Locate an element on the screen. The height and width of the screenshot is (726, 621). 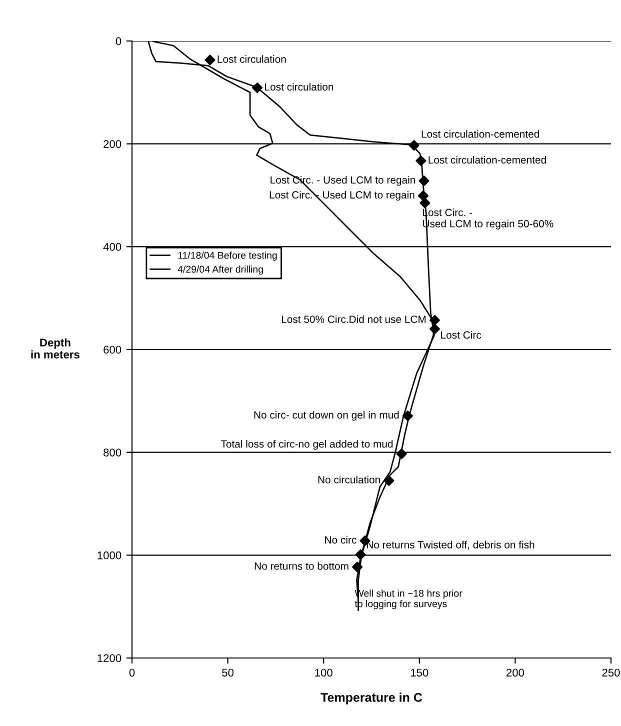
annotation: No circ- cut down on gel in mud is located at coordinates (326, 415).